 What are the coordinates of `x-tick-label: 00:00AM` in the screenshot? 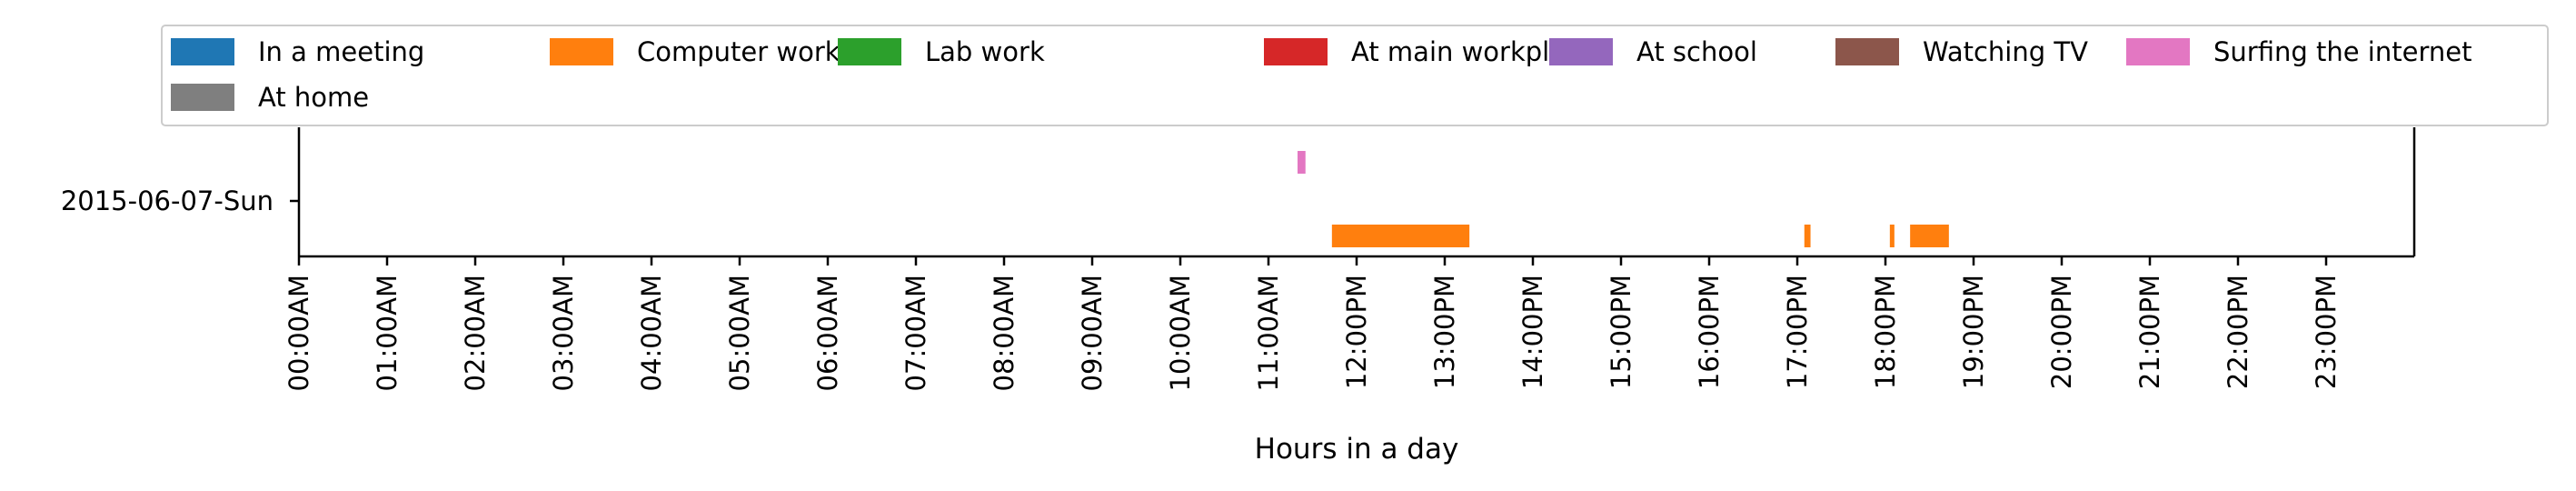 It's located at (298, 333).